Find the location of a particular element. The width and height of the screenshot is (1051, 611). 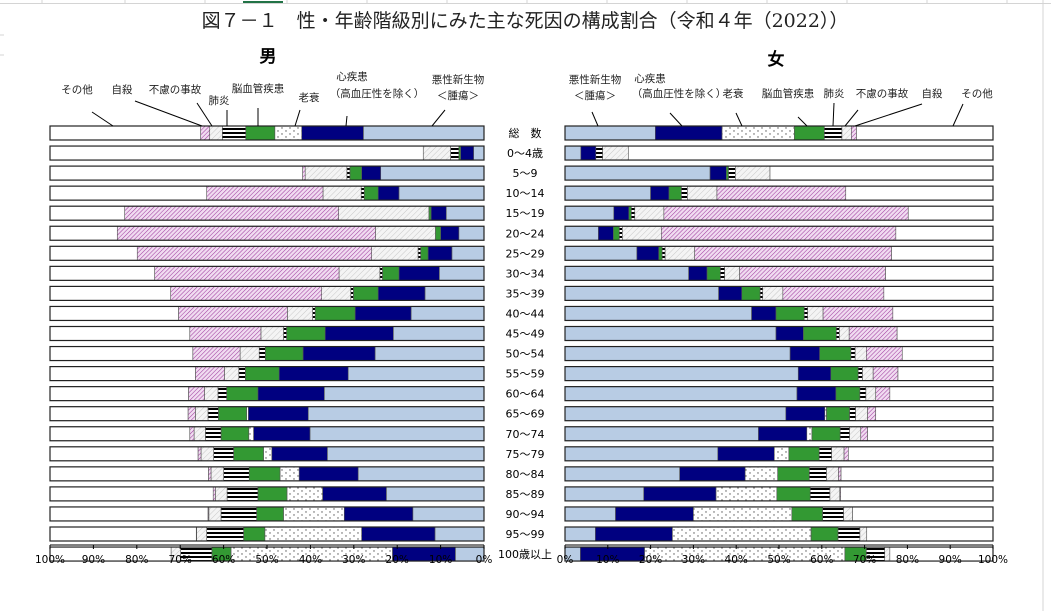

legend-label: 脳血管疾患 is located at coordinates (258, 88).